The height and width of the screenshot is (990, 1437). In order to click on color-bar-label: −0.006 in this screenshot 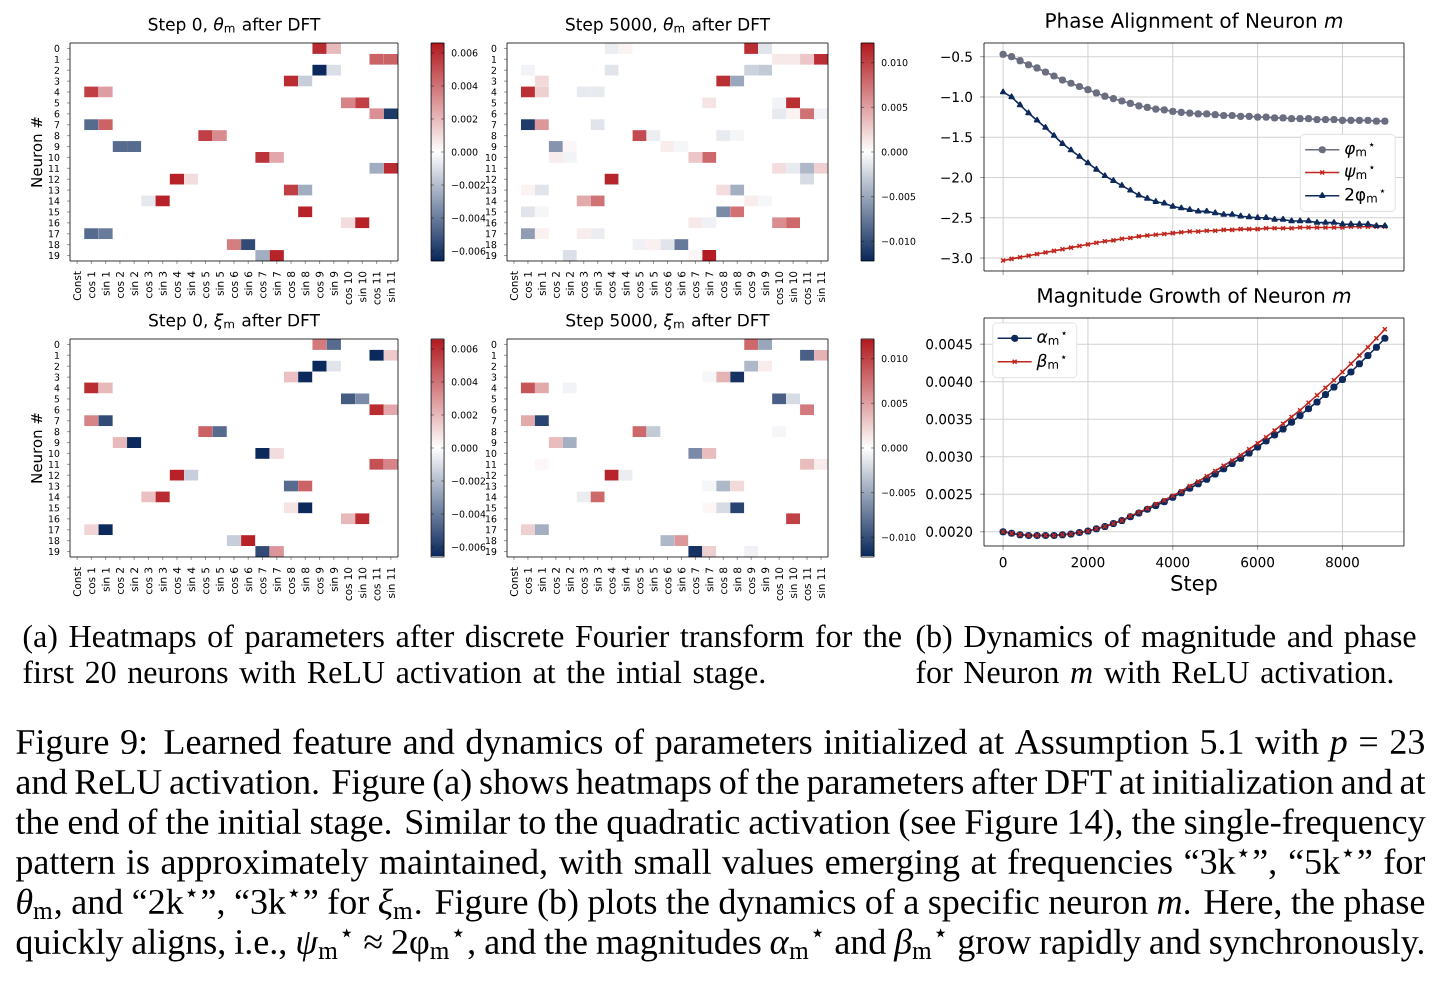, I will do `click(469, 547)`.